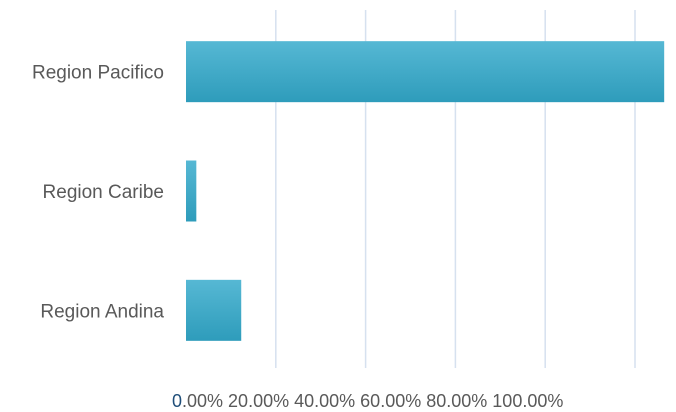 The width and height of the screenshot is (676, 412). Describe the element at coordinates (525, 401) in the screenshot. I see `tick-label-5: 100.00%` at that location.